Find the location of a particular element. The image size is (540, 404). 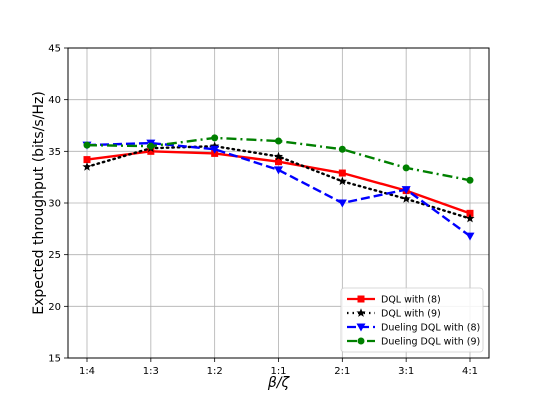

legend-label: Dueling DQL with (9) is located at coordinates (430, 342).